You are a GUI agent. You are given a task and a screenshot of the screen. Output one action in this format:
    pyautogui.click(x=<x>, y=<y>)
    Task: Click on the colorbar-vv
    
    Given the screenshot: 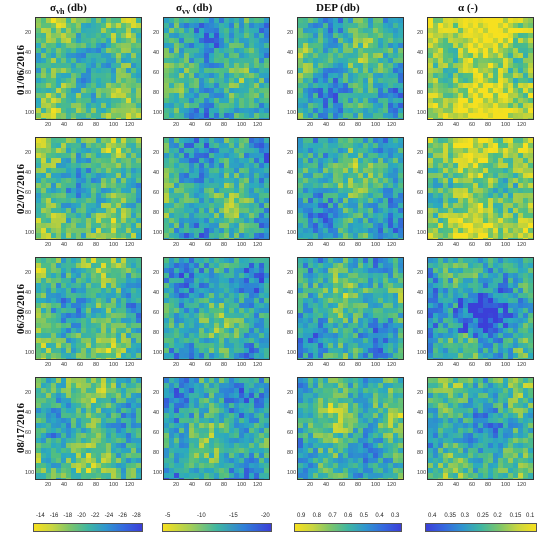 What is the action you would take?
    pyautogui.click(x=217, y=527)
    